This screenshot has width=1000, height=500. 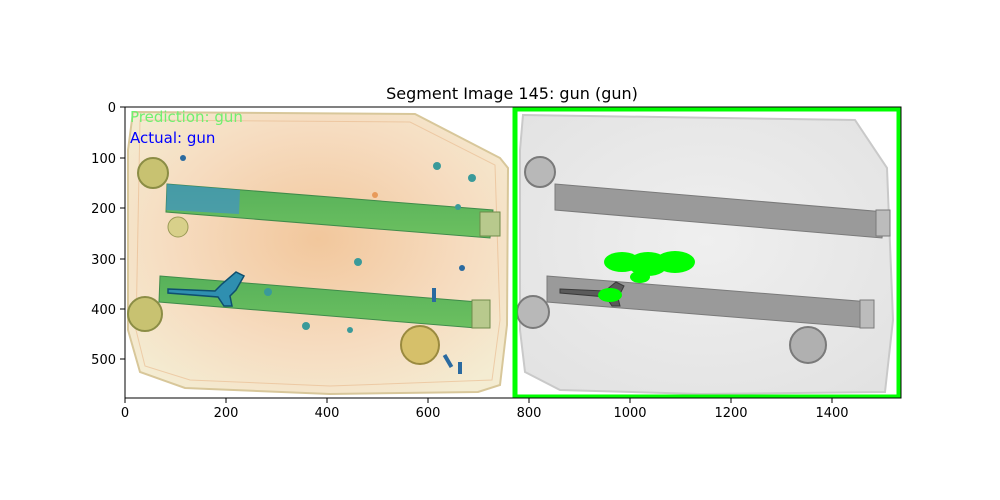 I want to click on figure-title: Segment Image 145: gun (gun), so click(x=512, y=93).